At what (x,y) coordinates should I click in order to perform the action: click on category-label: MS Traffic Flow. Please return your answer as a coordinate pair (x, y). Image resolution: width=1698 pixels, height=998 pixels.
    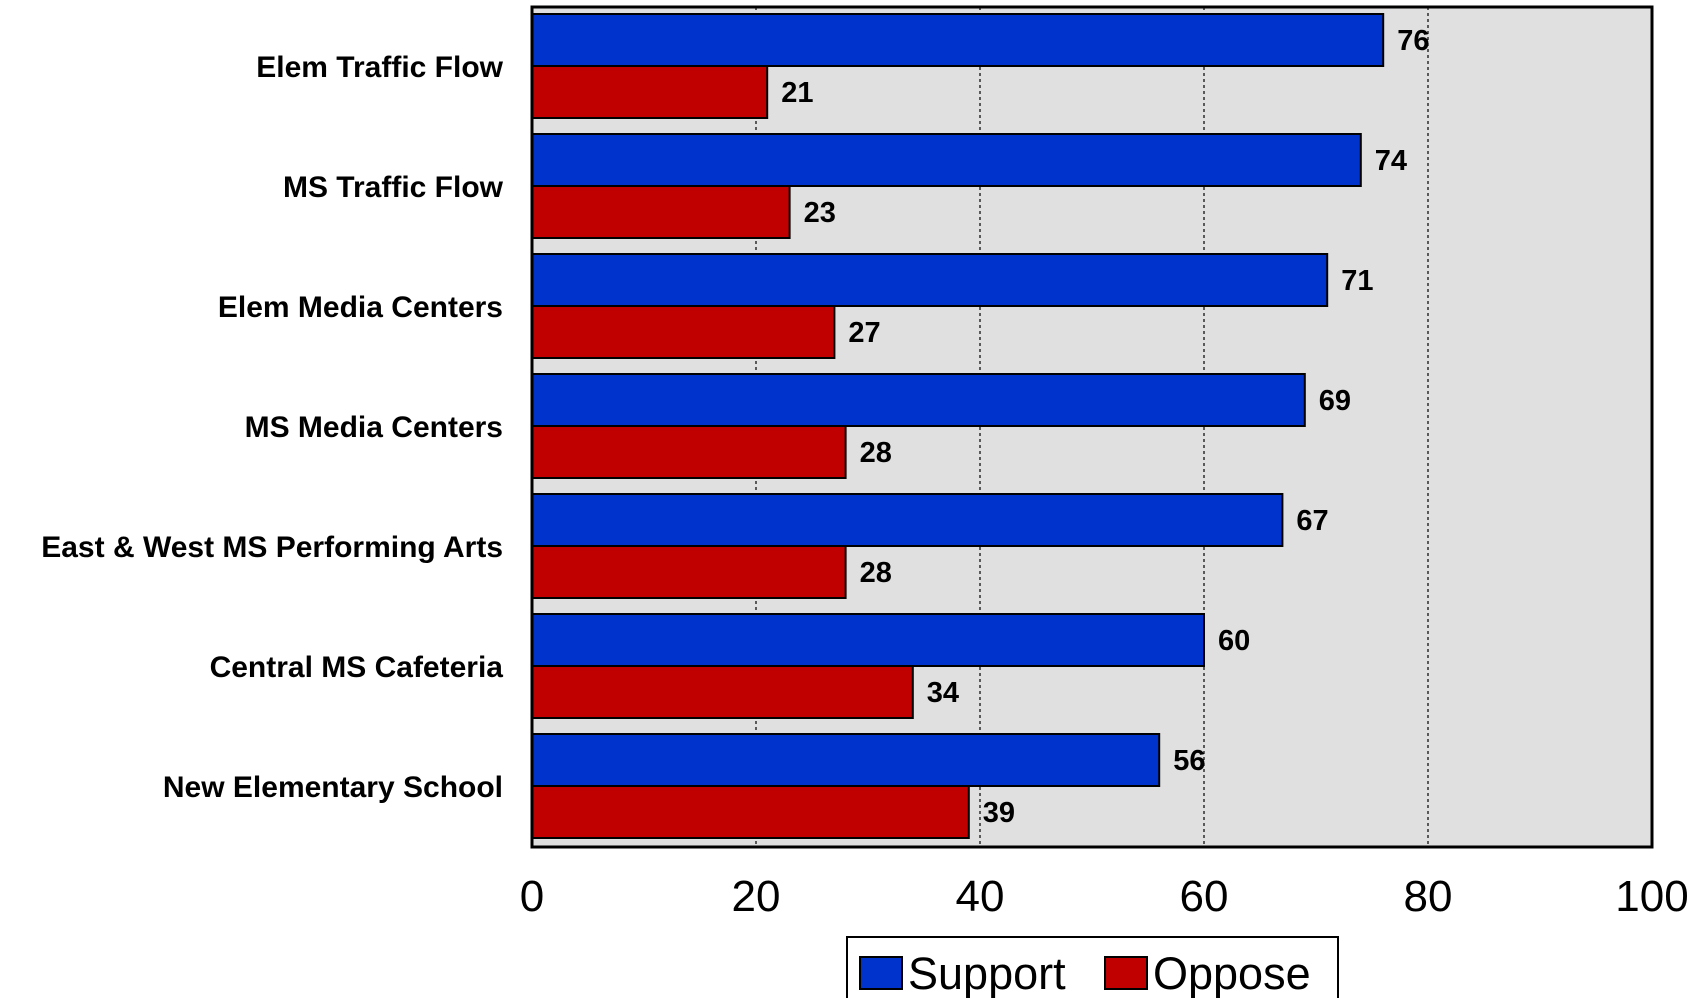
    Looking at the image, I should click on (393, 187).